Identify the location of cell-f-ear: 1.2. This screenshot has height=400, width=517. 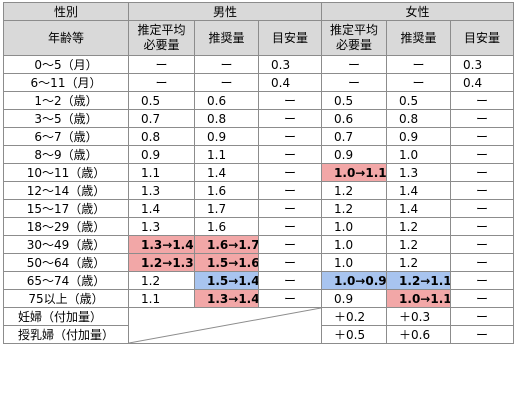
(354, 208).